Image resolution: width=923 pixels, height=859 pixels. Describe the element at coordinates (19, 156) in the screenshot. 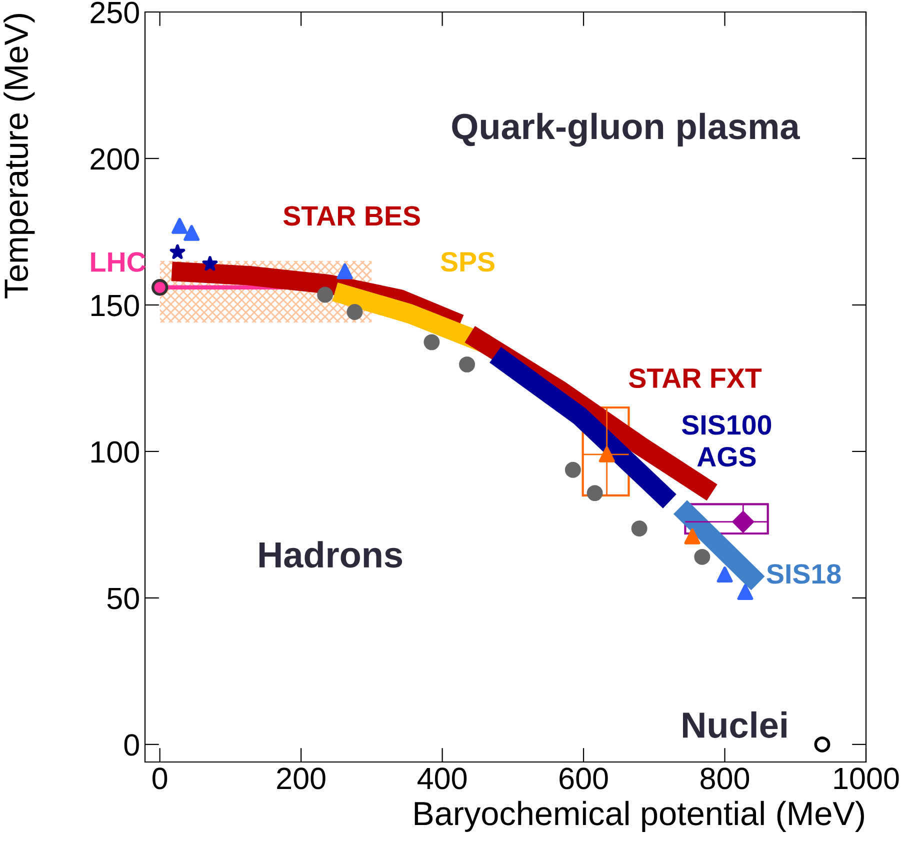

I see `y-axis-title: Temperature (MeV)` at that location.